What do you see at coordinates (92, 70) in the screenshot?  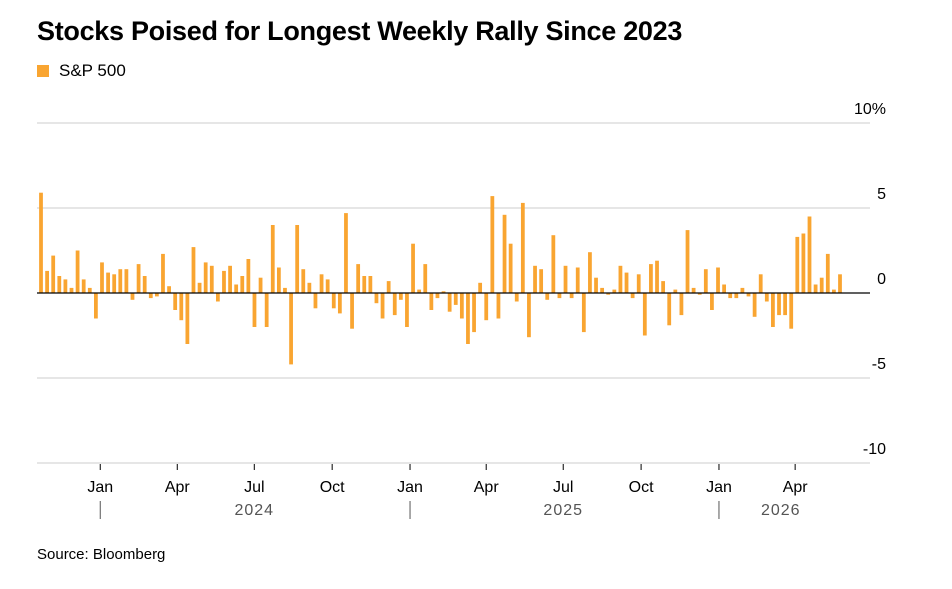 I see `legend-label: S&P 500` at bounding box center [92, 70].